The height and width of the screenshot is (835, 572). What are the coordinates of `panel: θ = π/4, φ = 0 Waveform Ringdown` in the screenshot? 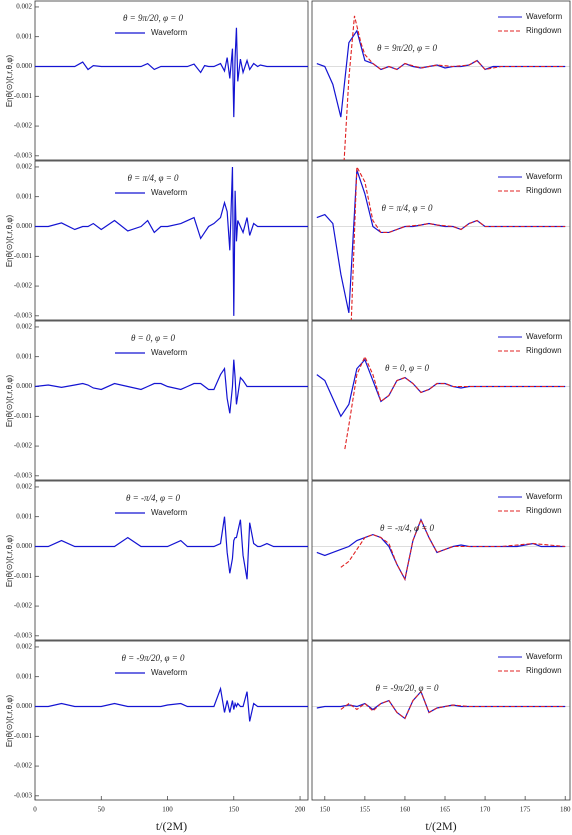 It's located at (441, 240).